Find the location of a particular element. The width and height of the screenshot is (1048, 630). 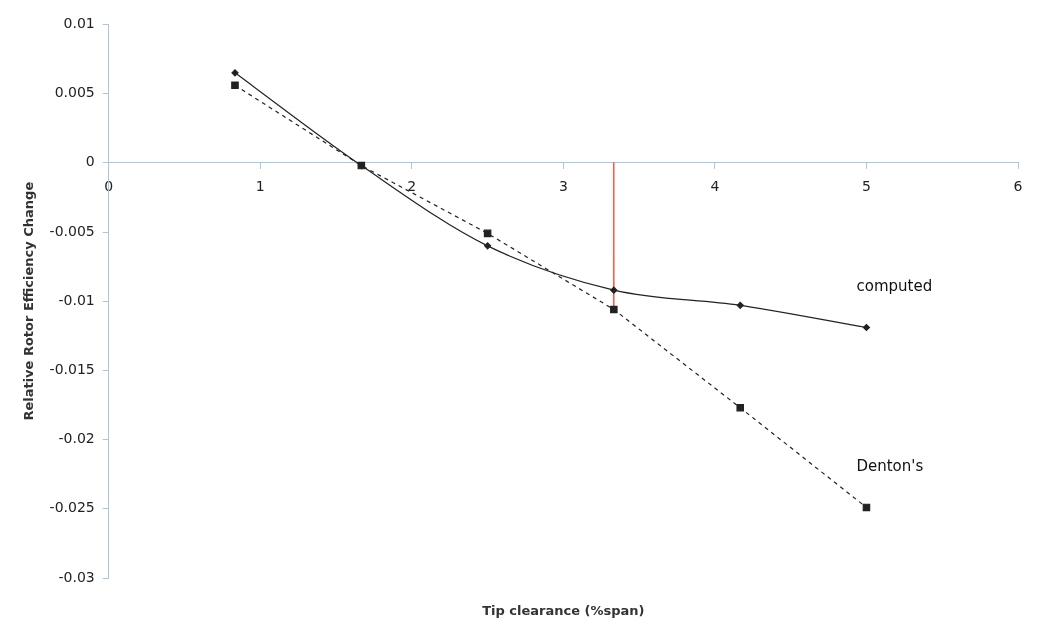

y-axis-title: Relative Rotor Efficiency Change is located at coordinates (29, 301).